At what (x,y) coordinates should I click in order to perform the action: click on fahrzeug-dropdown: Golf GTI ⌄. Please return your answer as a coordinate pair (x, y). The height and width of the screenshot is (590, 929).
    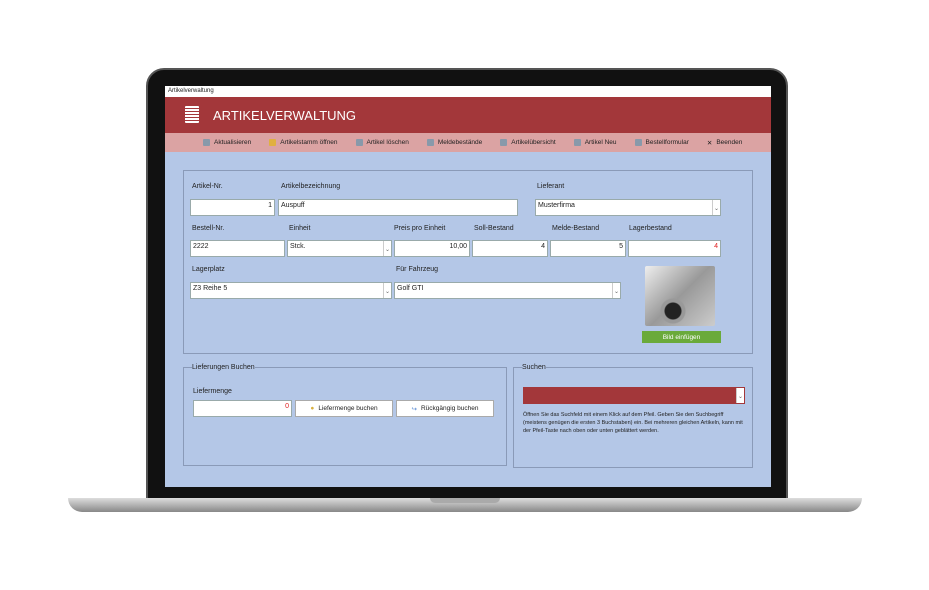
    Looking at the image, I should click on (507, 290).